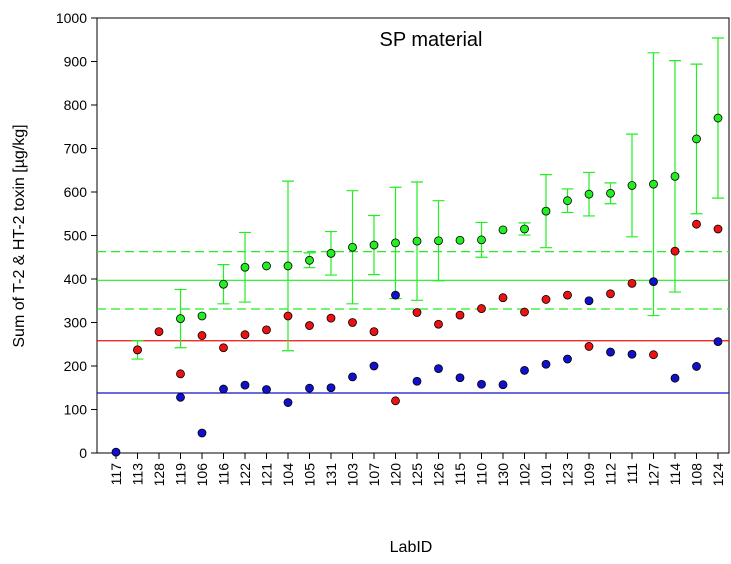  What do you see at coordinates (76, 62) in the screenshot?
I see `y-tick-label: 900` at bounding box center [76, 62].